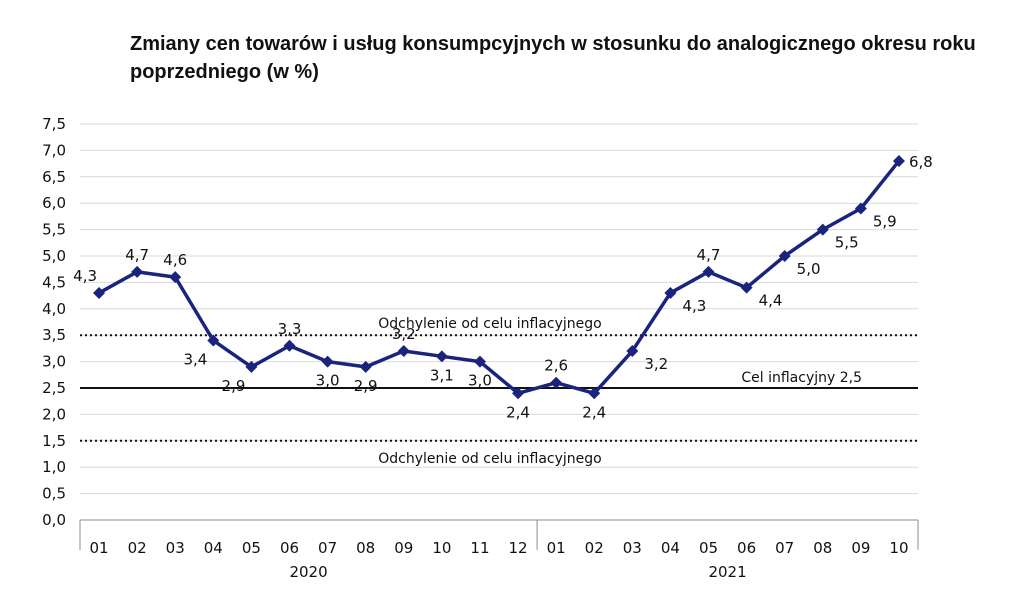 The image size is (1024, 600). Describe the element at coordinates (801, 378) in the screenshot. I see `reference-line-label: Cel inflacyjny 2,5` at that location.